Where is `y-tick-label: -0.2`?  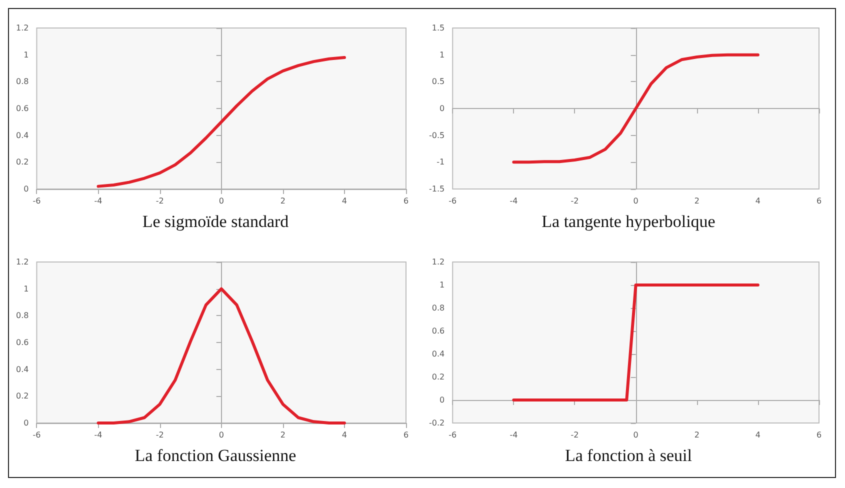
y-tick-label: -0.2 is located at coordinates (437, 422).